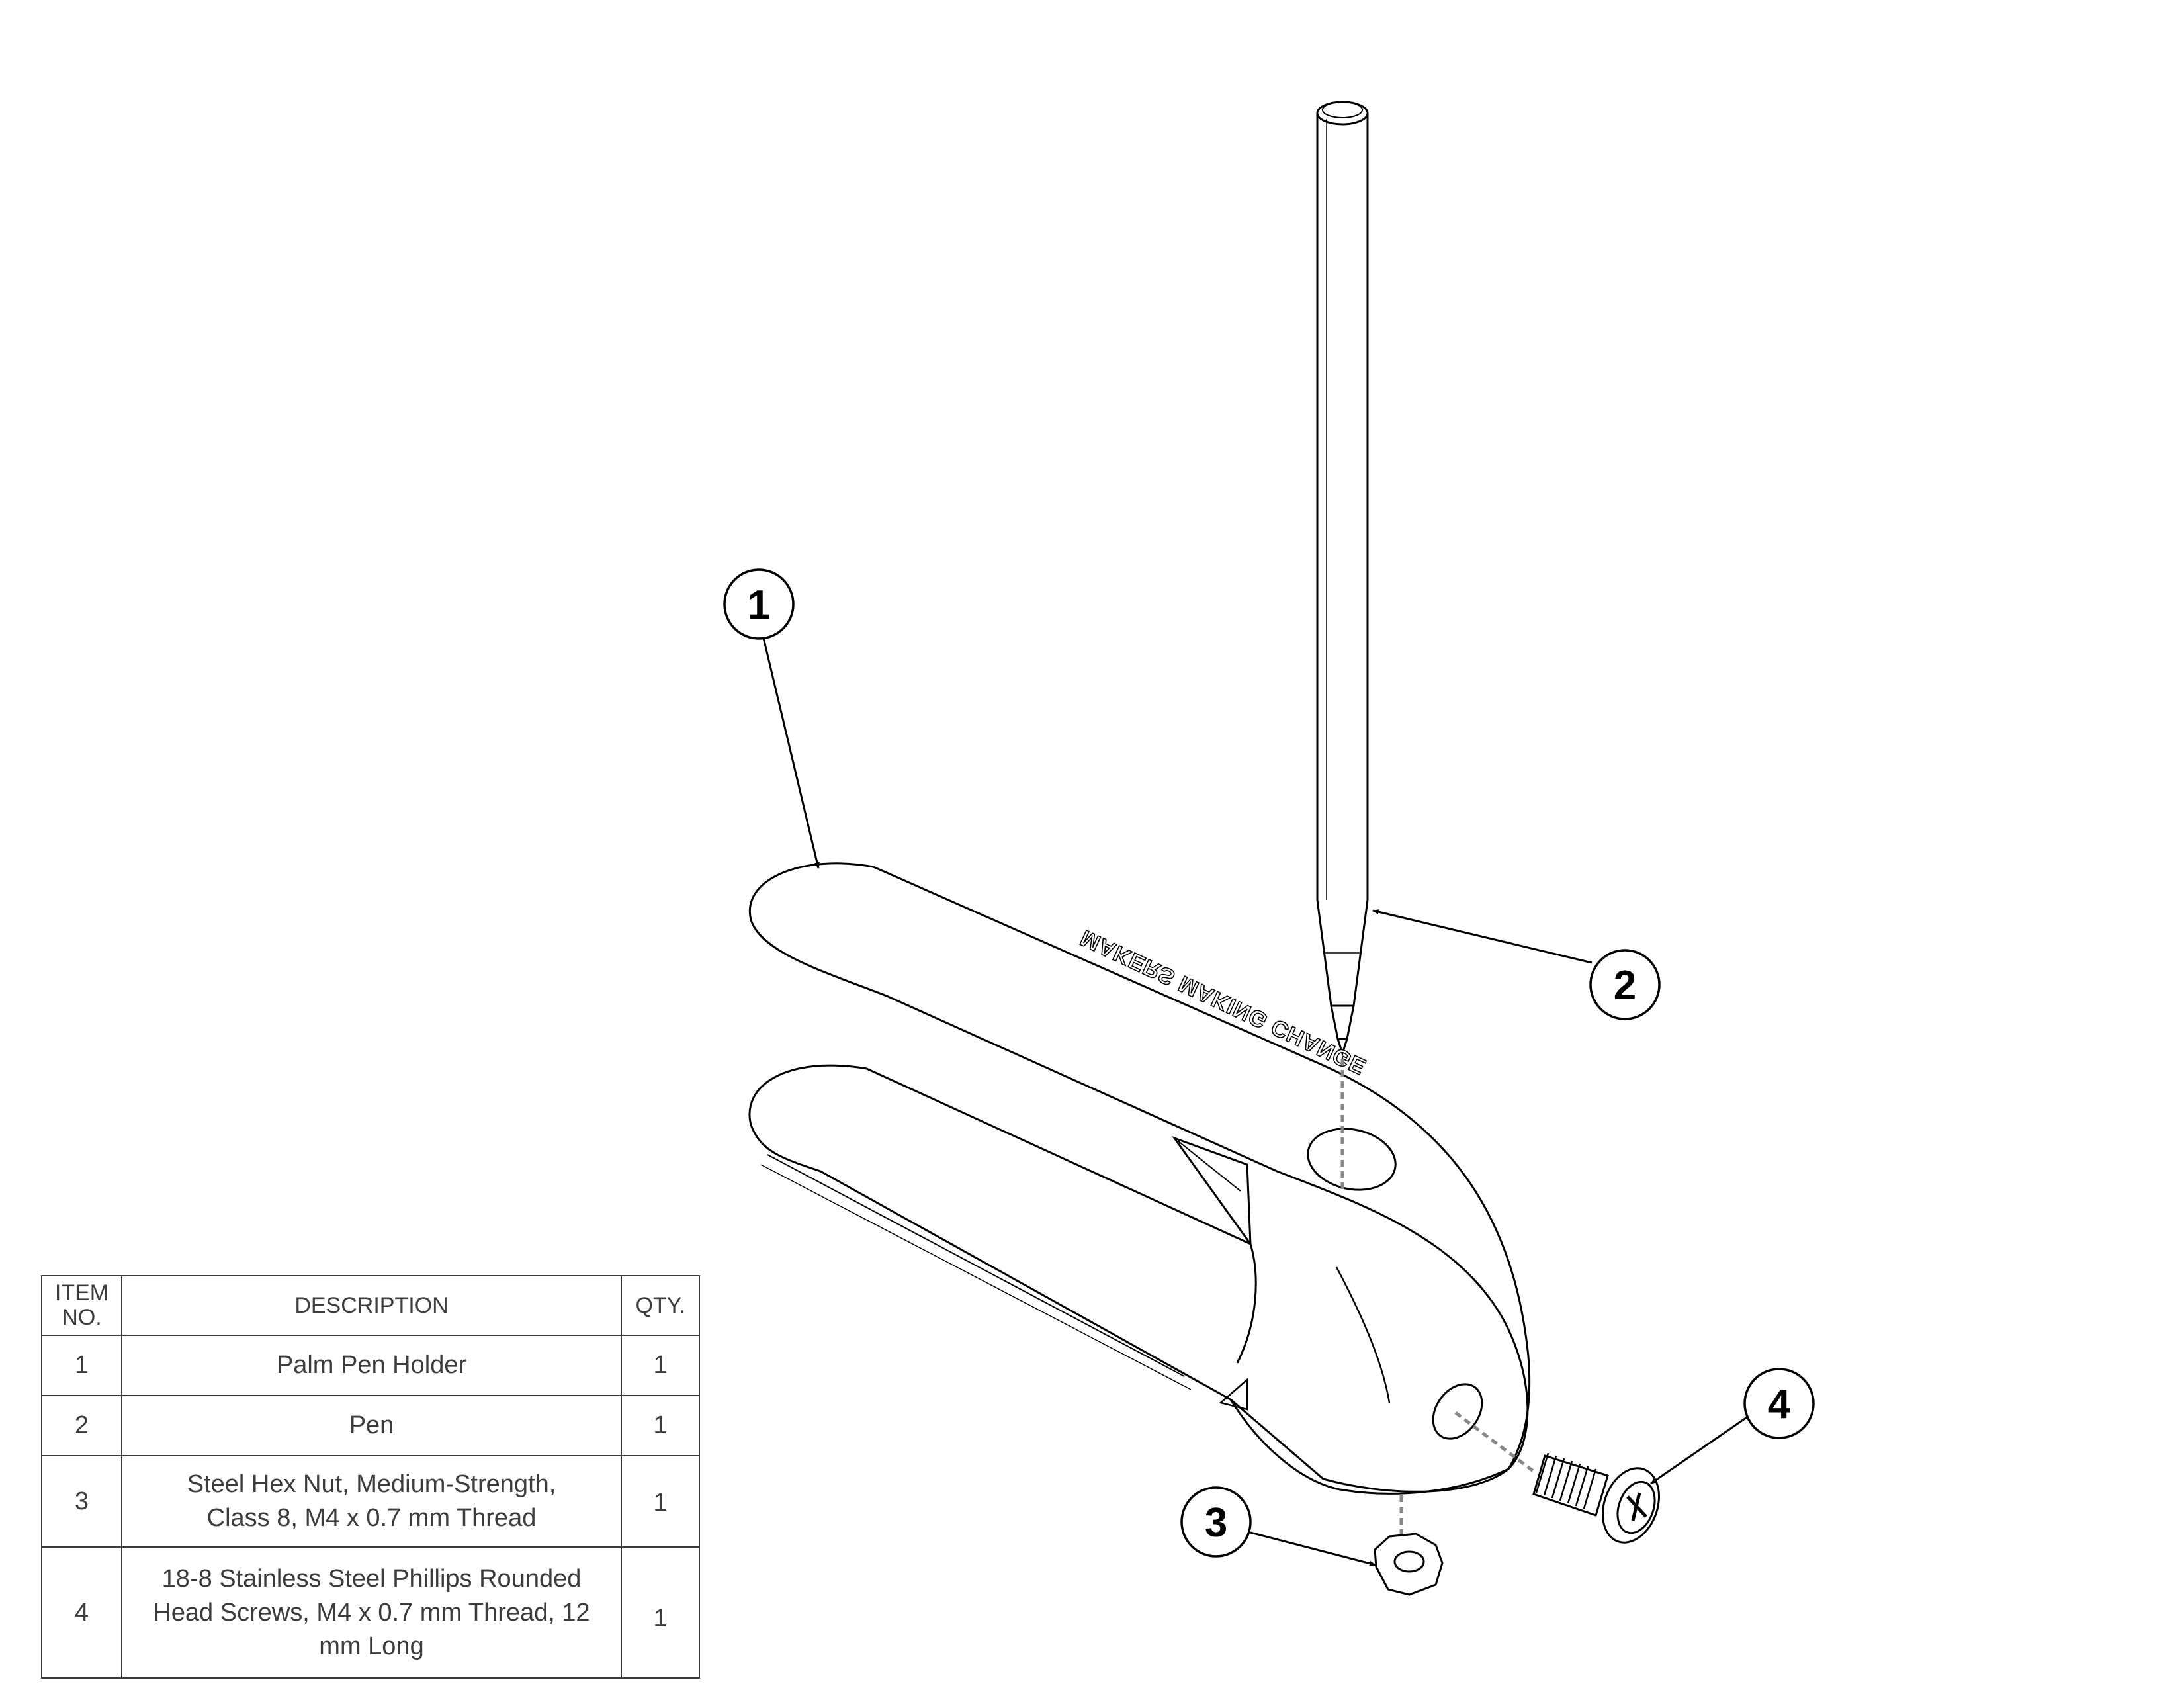 This screenshot has height=1688, width=2184. Describe the element at coordinates (1342, 579) in the screenshot. I see `pen-part` at that location.